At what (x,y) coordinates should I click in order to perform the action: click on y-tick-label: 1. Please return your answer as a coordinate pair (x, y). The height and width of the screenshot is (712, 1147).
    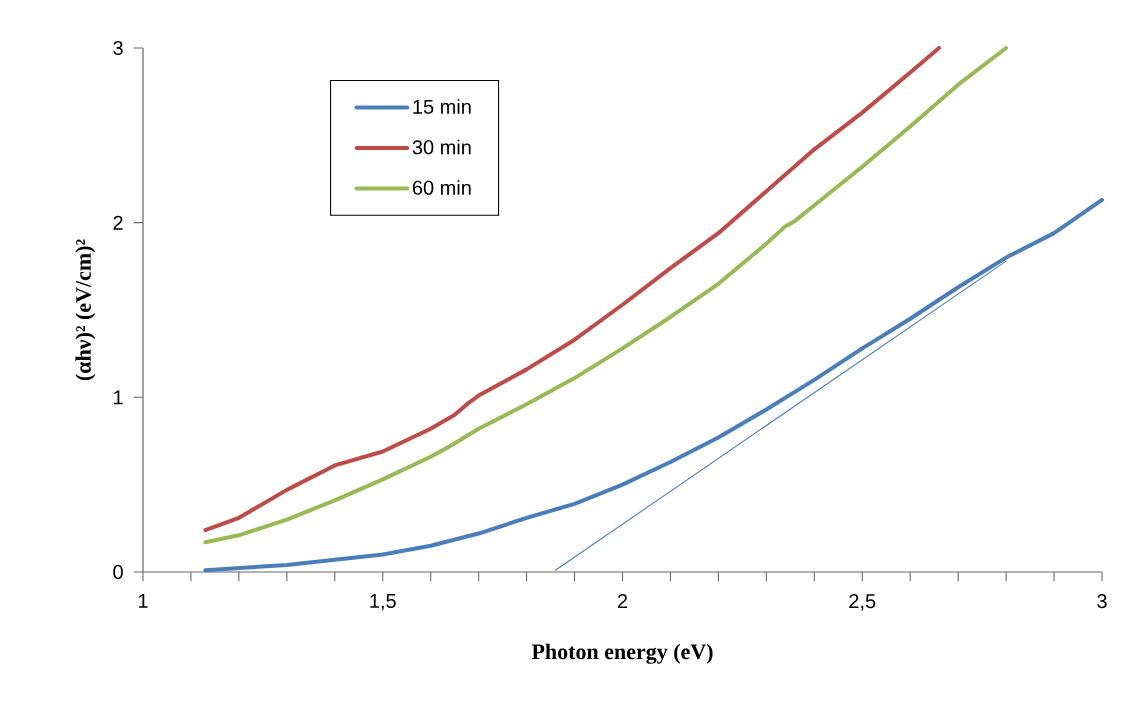
    Looking at the image, I should click on (118, 397).